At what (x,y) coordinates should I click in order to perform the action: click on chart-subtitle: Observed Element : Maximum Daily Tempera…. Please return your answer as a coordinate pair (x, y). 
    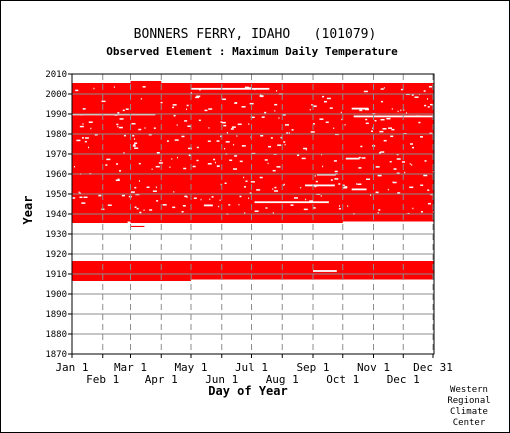
    Looking at the image, I should click on (252, 51).